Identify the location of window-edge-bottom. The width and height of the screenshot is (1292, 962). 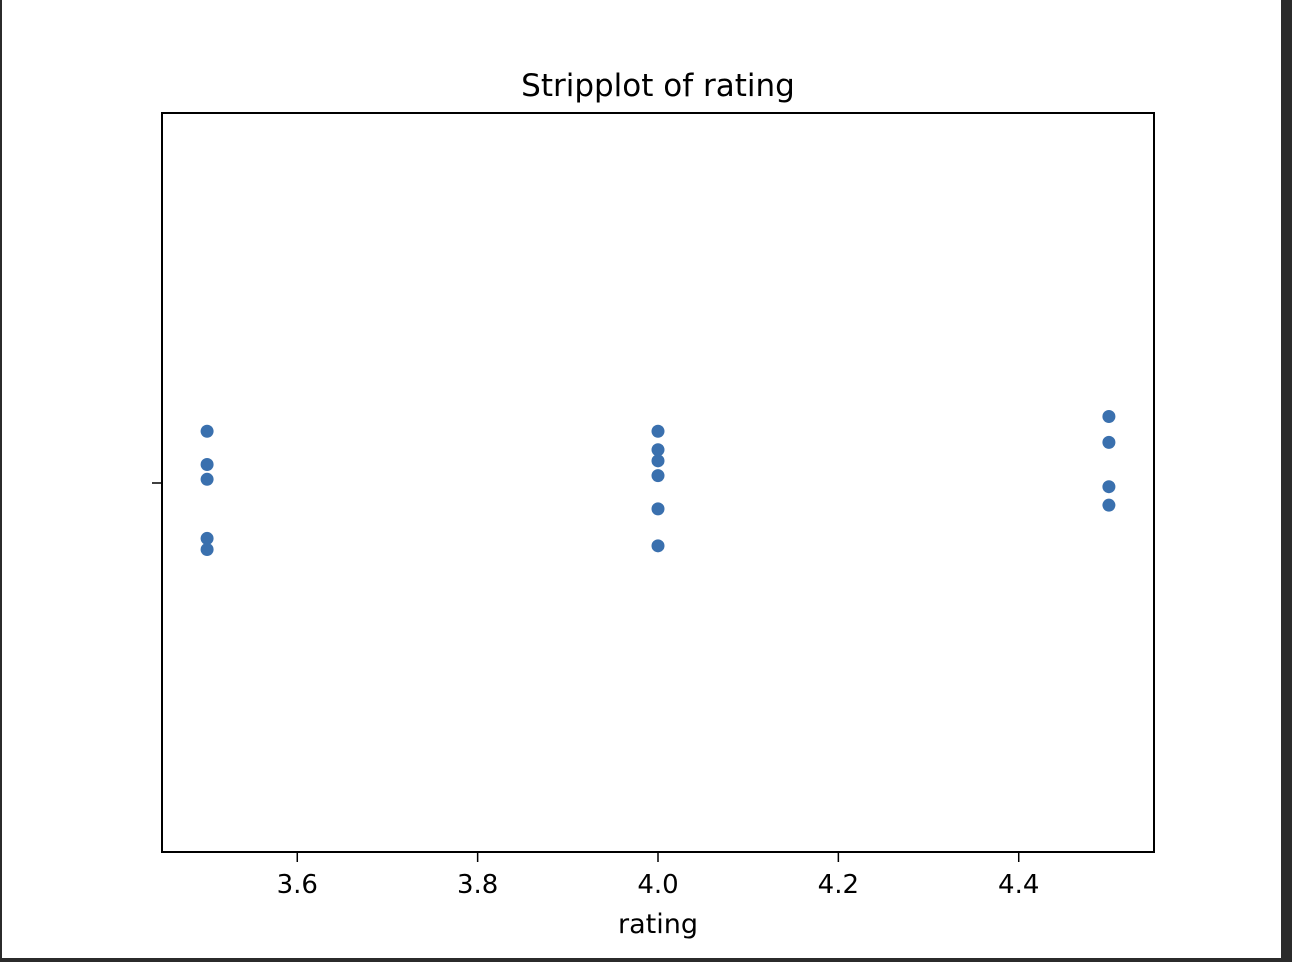
(646, 960).